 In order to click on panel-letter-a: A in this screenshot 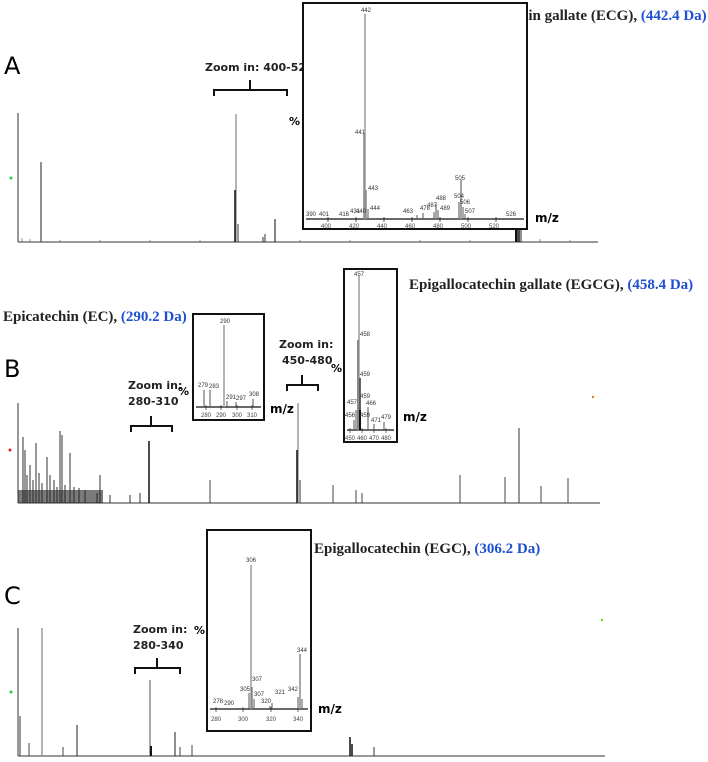, I will do `click(12, 66)`.